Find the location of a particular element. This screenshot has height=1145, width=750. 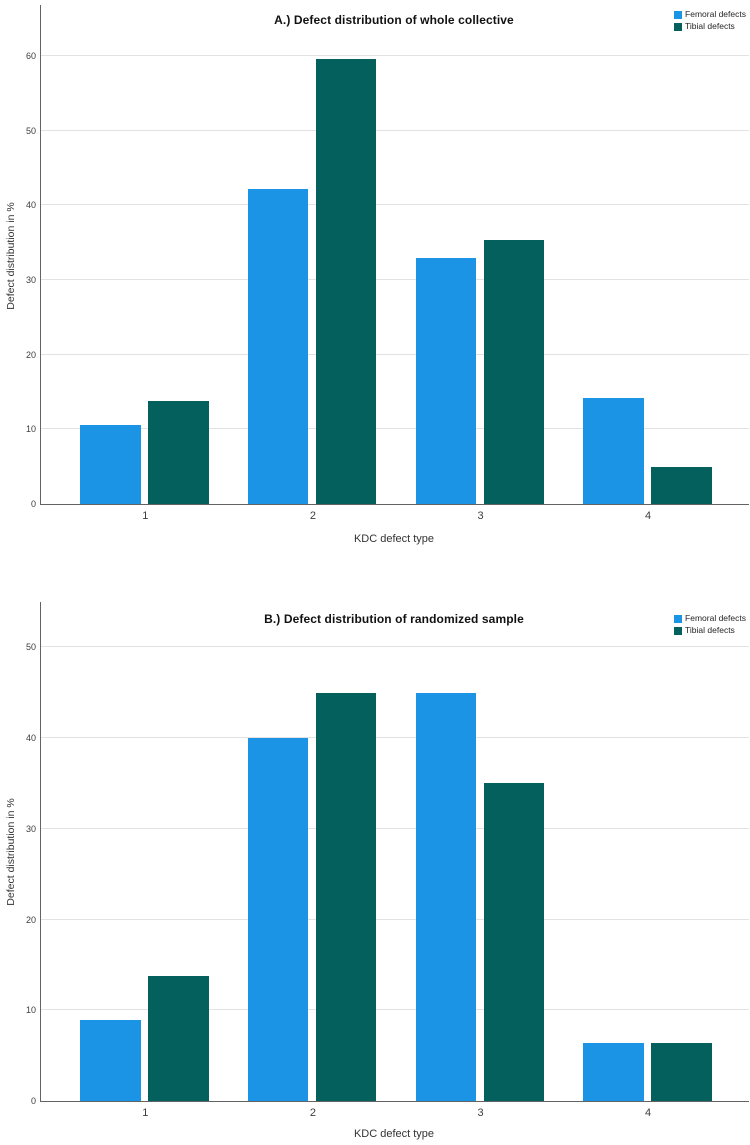

chart-b-x-axis-title: KDC defect type is located at coordinates (394, 1134).